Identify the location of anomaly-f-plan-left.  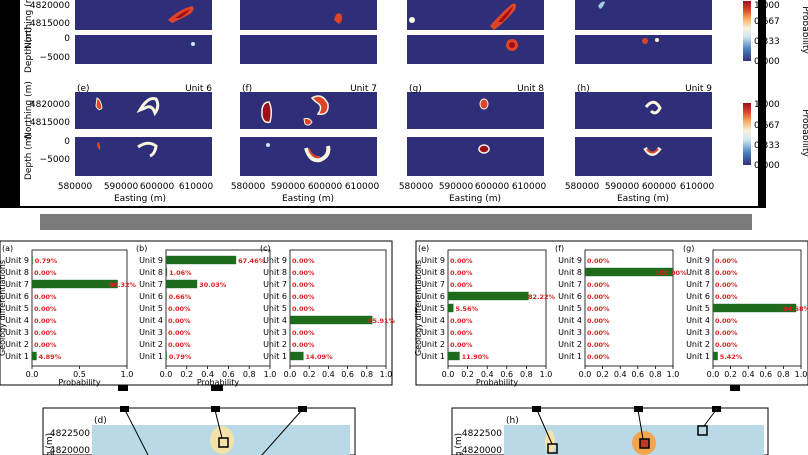
(267, 112).